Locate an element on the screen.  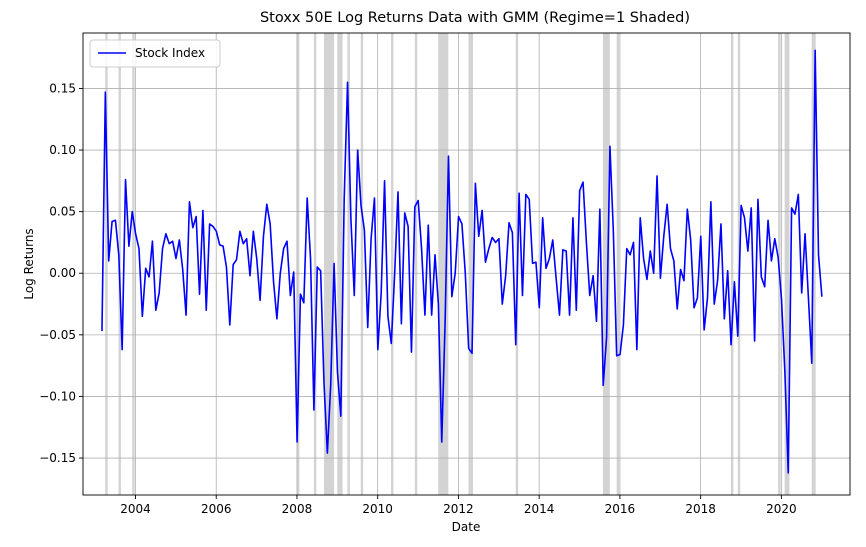
y-tick-label-5: 0.10 is located at coordinates (62, 150).